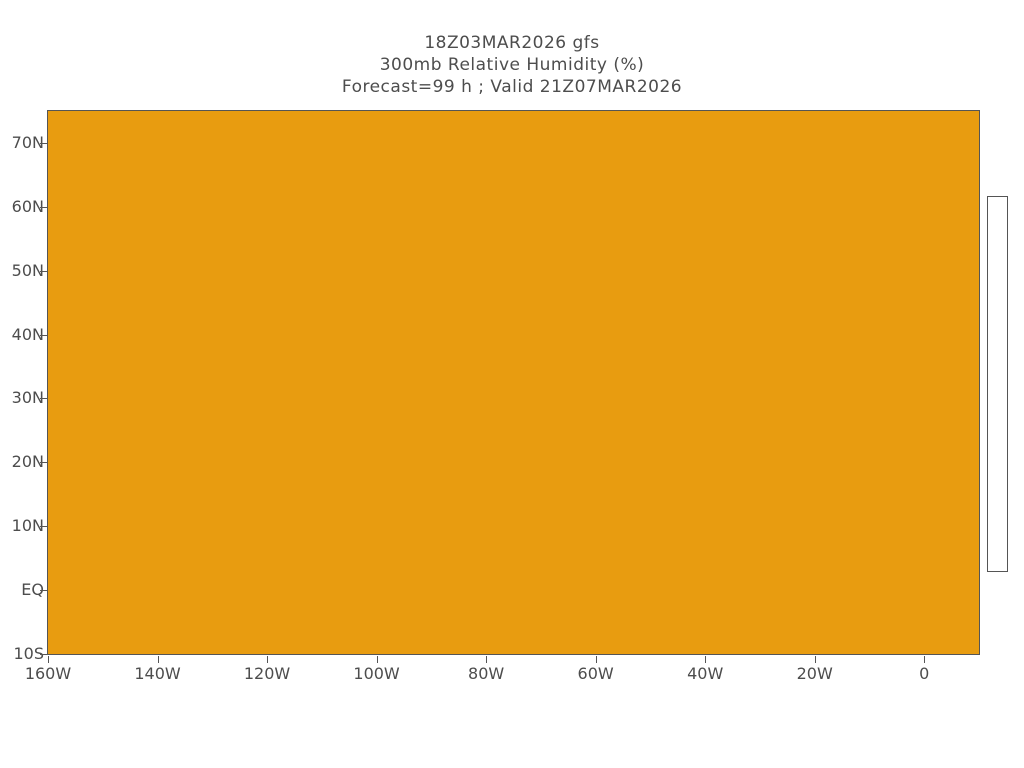 The height and width of the screenshot is (768, 1024). I want to click on lon-label-100w: 100W, so click(376, 673).